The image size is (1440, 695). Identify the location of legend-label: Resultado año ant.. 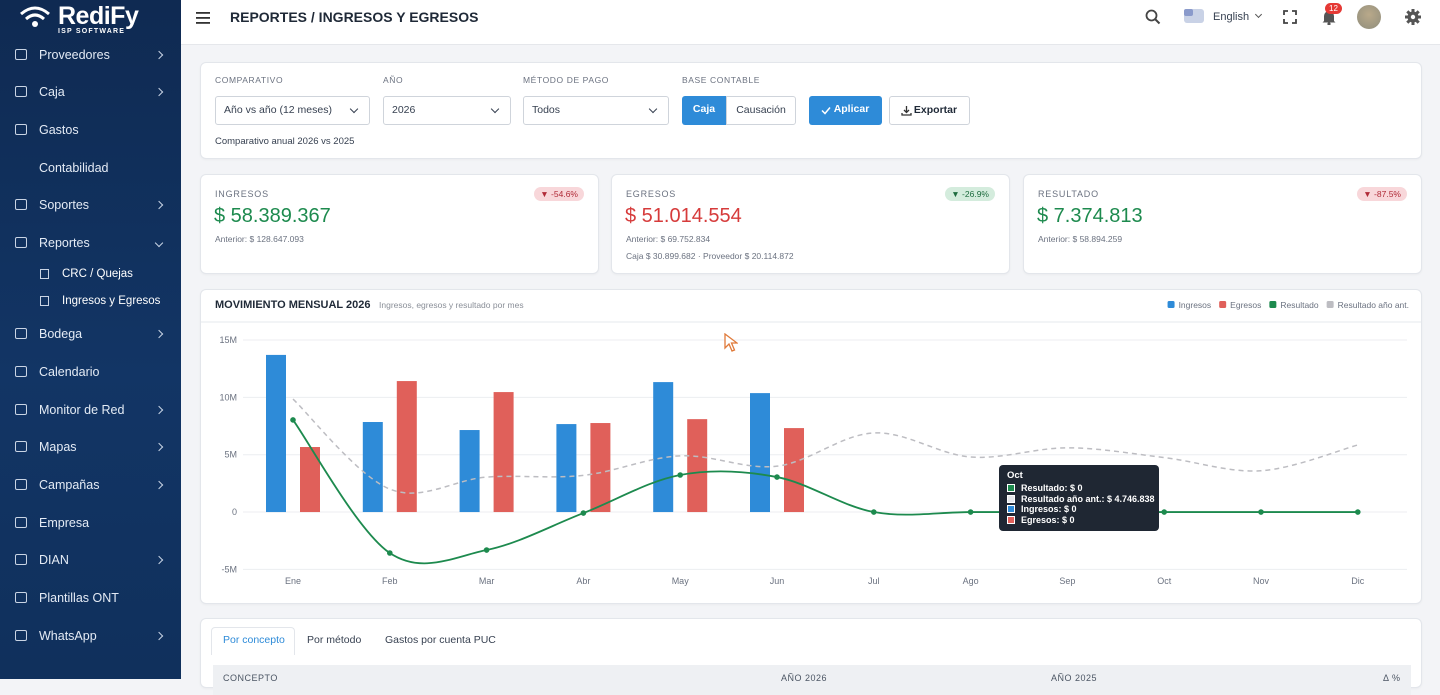
(1373, 305).